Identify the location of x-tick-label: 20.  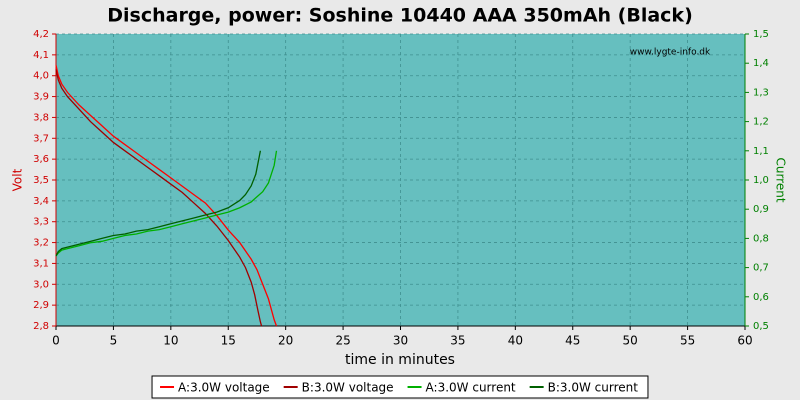
(285, 341).